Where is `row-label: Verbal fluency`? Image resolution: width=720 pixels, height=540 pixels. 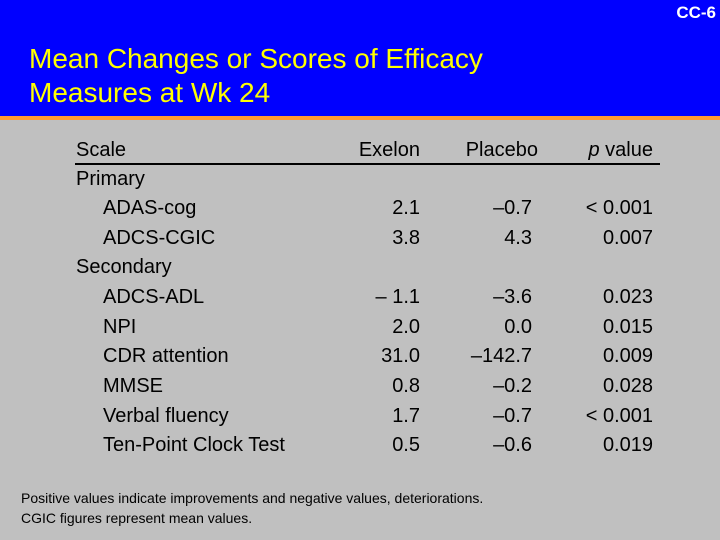 row-label: Verbal fluency is located at coordinates (166, 416).